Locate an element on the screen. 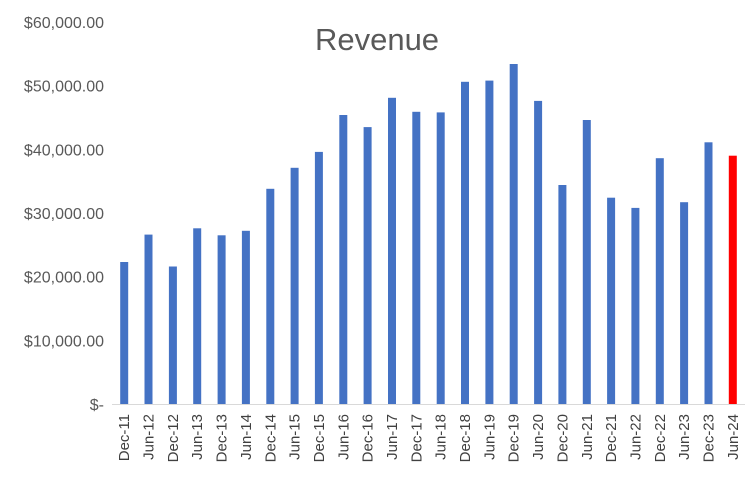  x-tick-label: Dec-13 is located at coordinates (222, 438).